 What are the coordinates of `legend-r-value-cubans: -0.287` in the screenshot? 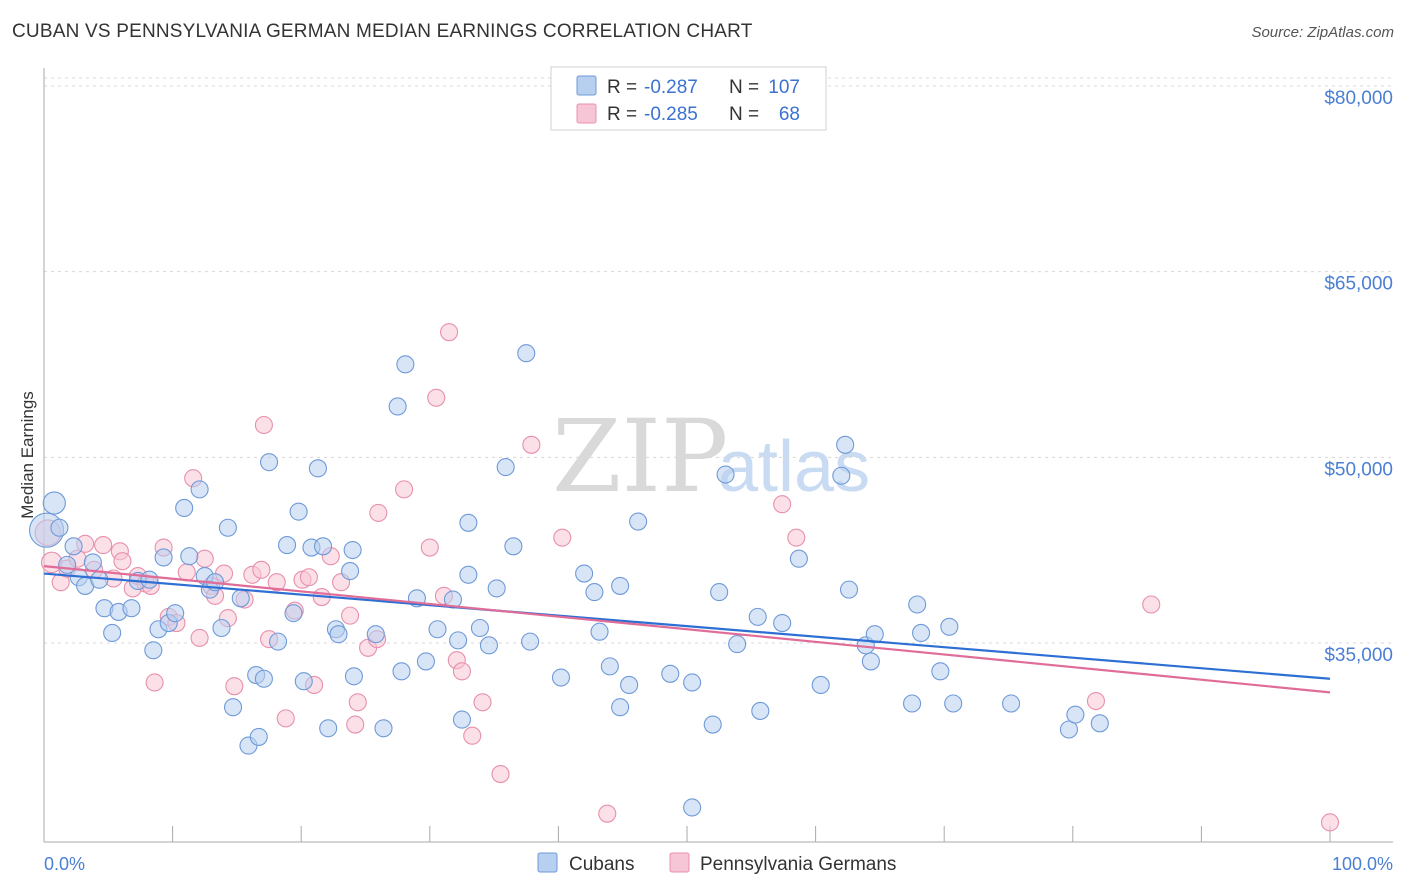 It's located at (671, 87).